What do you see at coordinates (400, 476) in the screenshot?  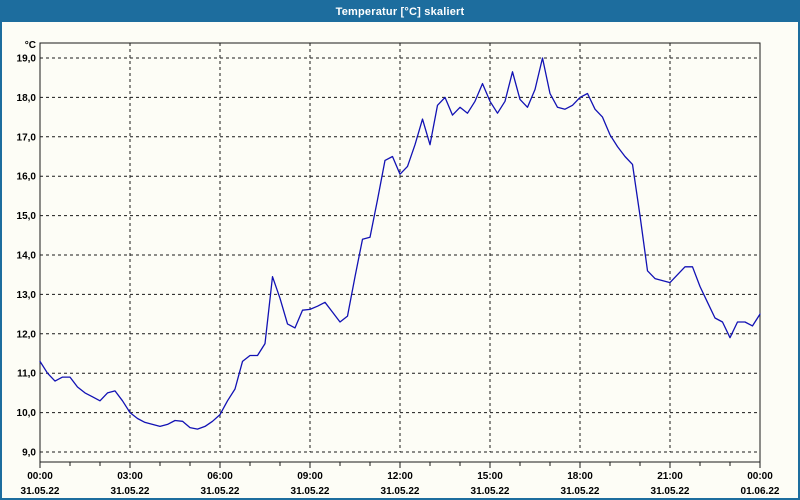 I see `x-tick-time-label: 12:00` at bounding box center [400, 476].